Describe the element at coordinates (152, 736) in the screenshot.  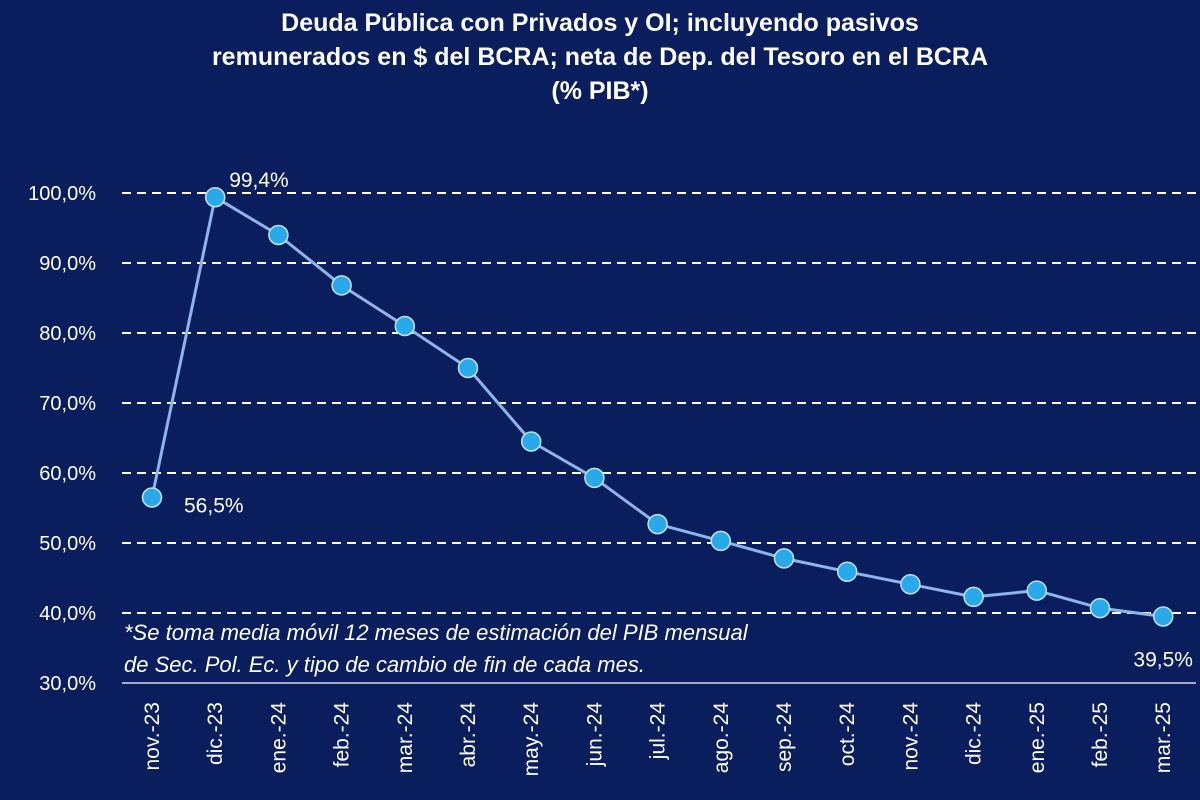
I see `x-tick-label: nov.-23` at that location.